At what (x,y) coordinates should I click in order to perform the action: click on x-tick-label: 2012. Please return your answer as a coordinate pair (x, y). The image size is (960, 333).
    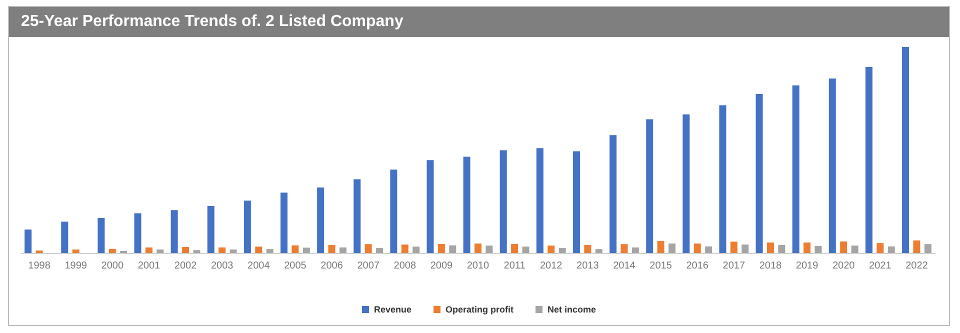
    Looking at the image, I should click on (551, 266).